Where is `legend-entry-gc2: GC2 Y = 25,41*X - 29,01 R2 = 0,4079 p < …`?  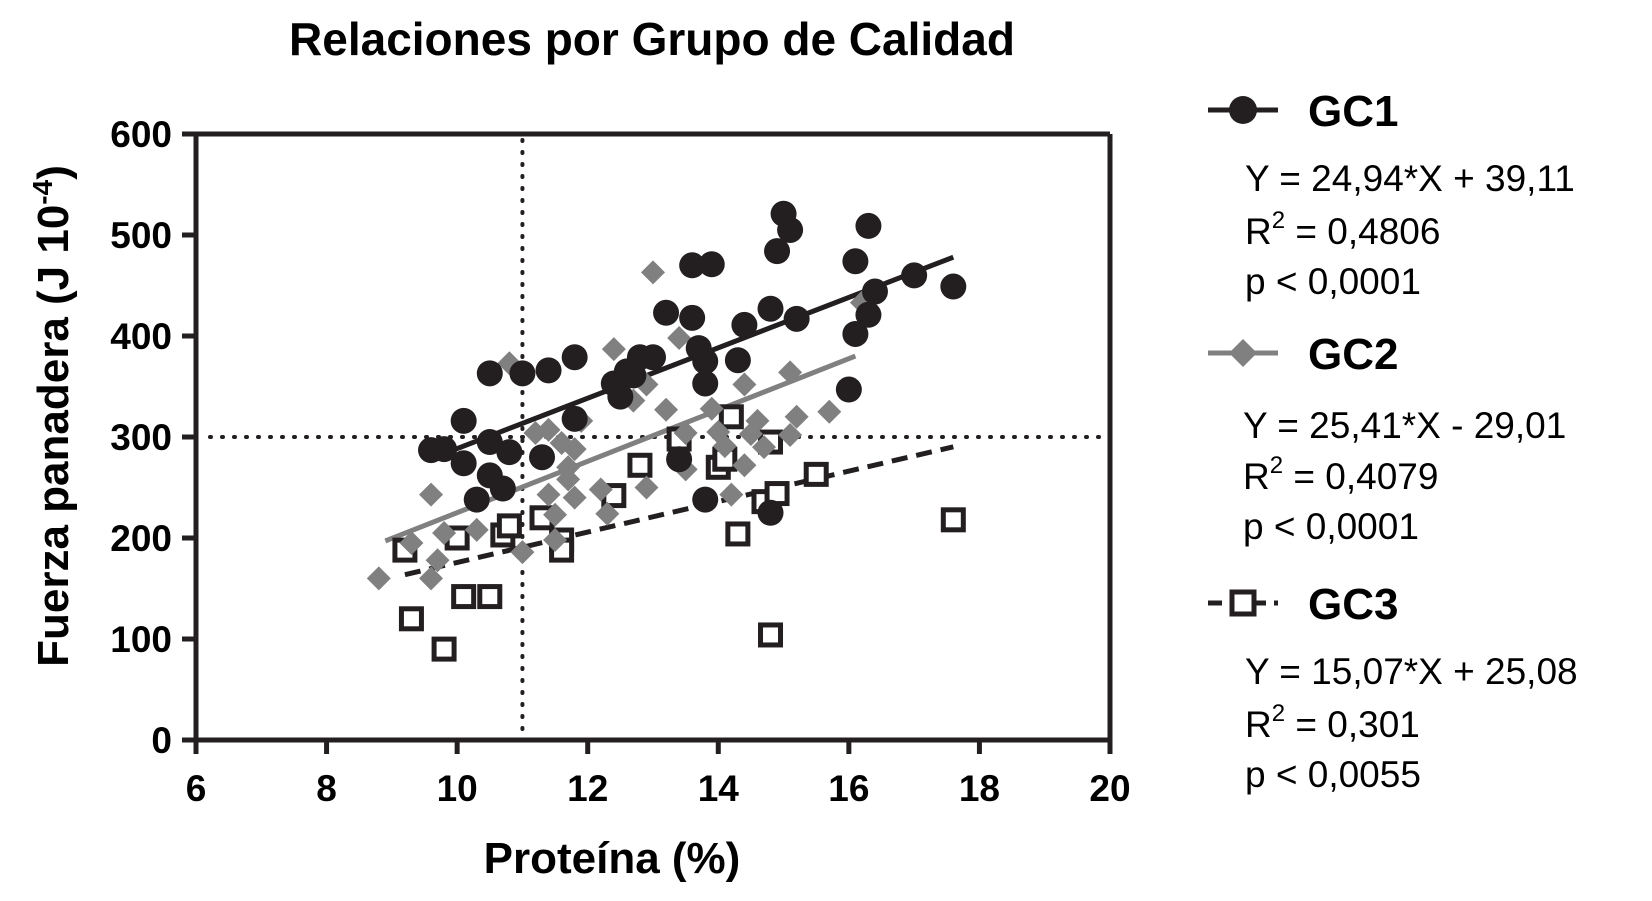
legend-entry-gc2: GC2 Y = 25,41*X - 29,01 R2 = 0,4079 p < … is located at coordinates (1387, 438).